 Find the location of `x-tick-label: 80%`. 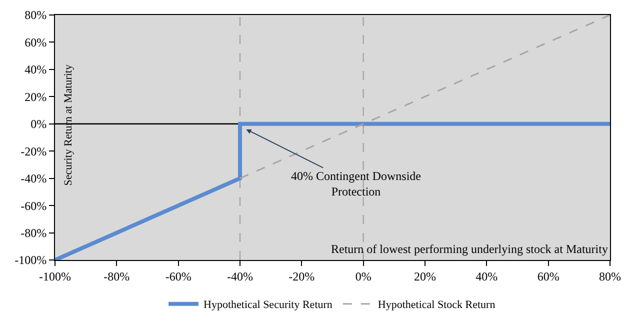

x-tick-label: 80% is located at coordinates (610, 276).